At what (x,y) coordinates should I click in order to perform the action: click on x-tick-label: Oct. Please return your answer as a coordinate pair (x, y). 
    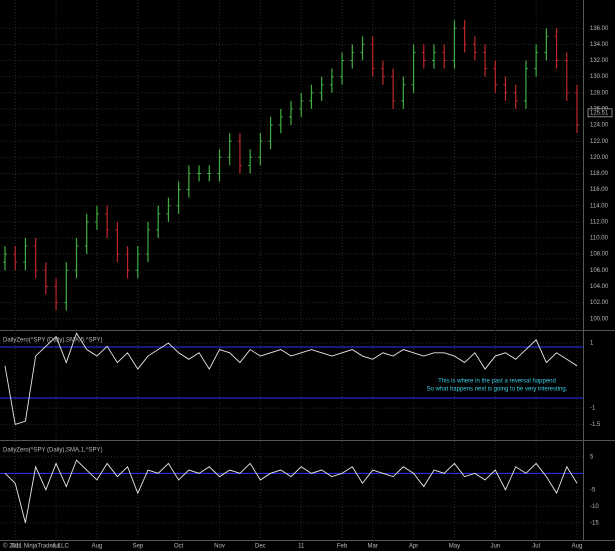
    Looking at the image, I should click on (179, 547).